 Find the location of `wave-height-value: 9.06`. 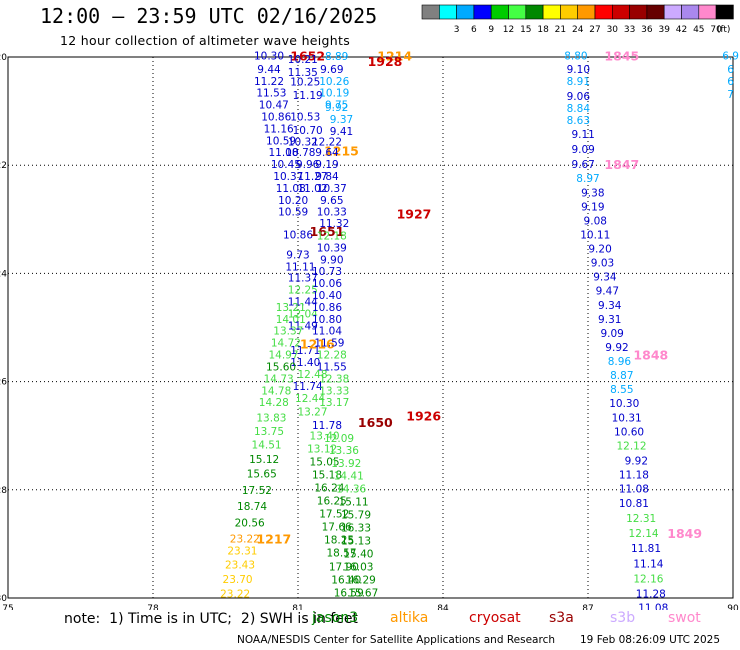

wave-height-value: 9.06 is located at coordinates (579, 97).